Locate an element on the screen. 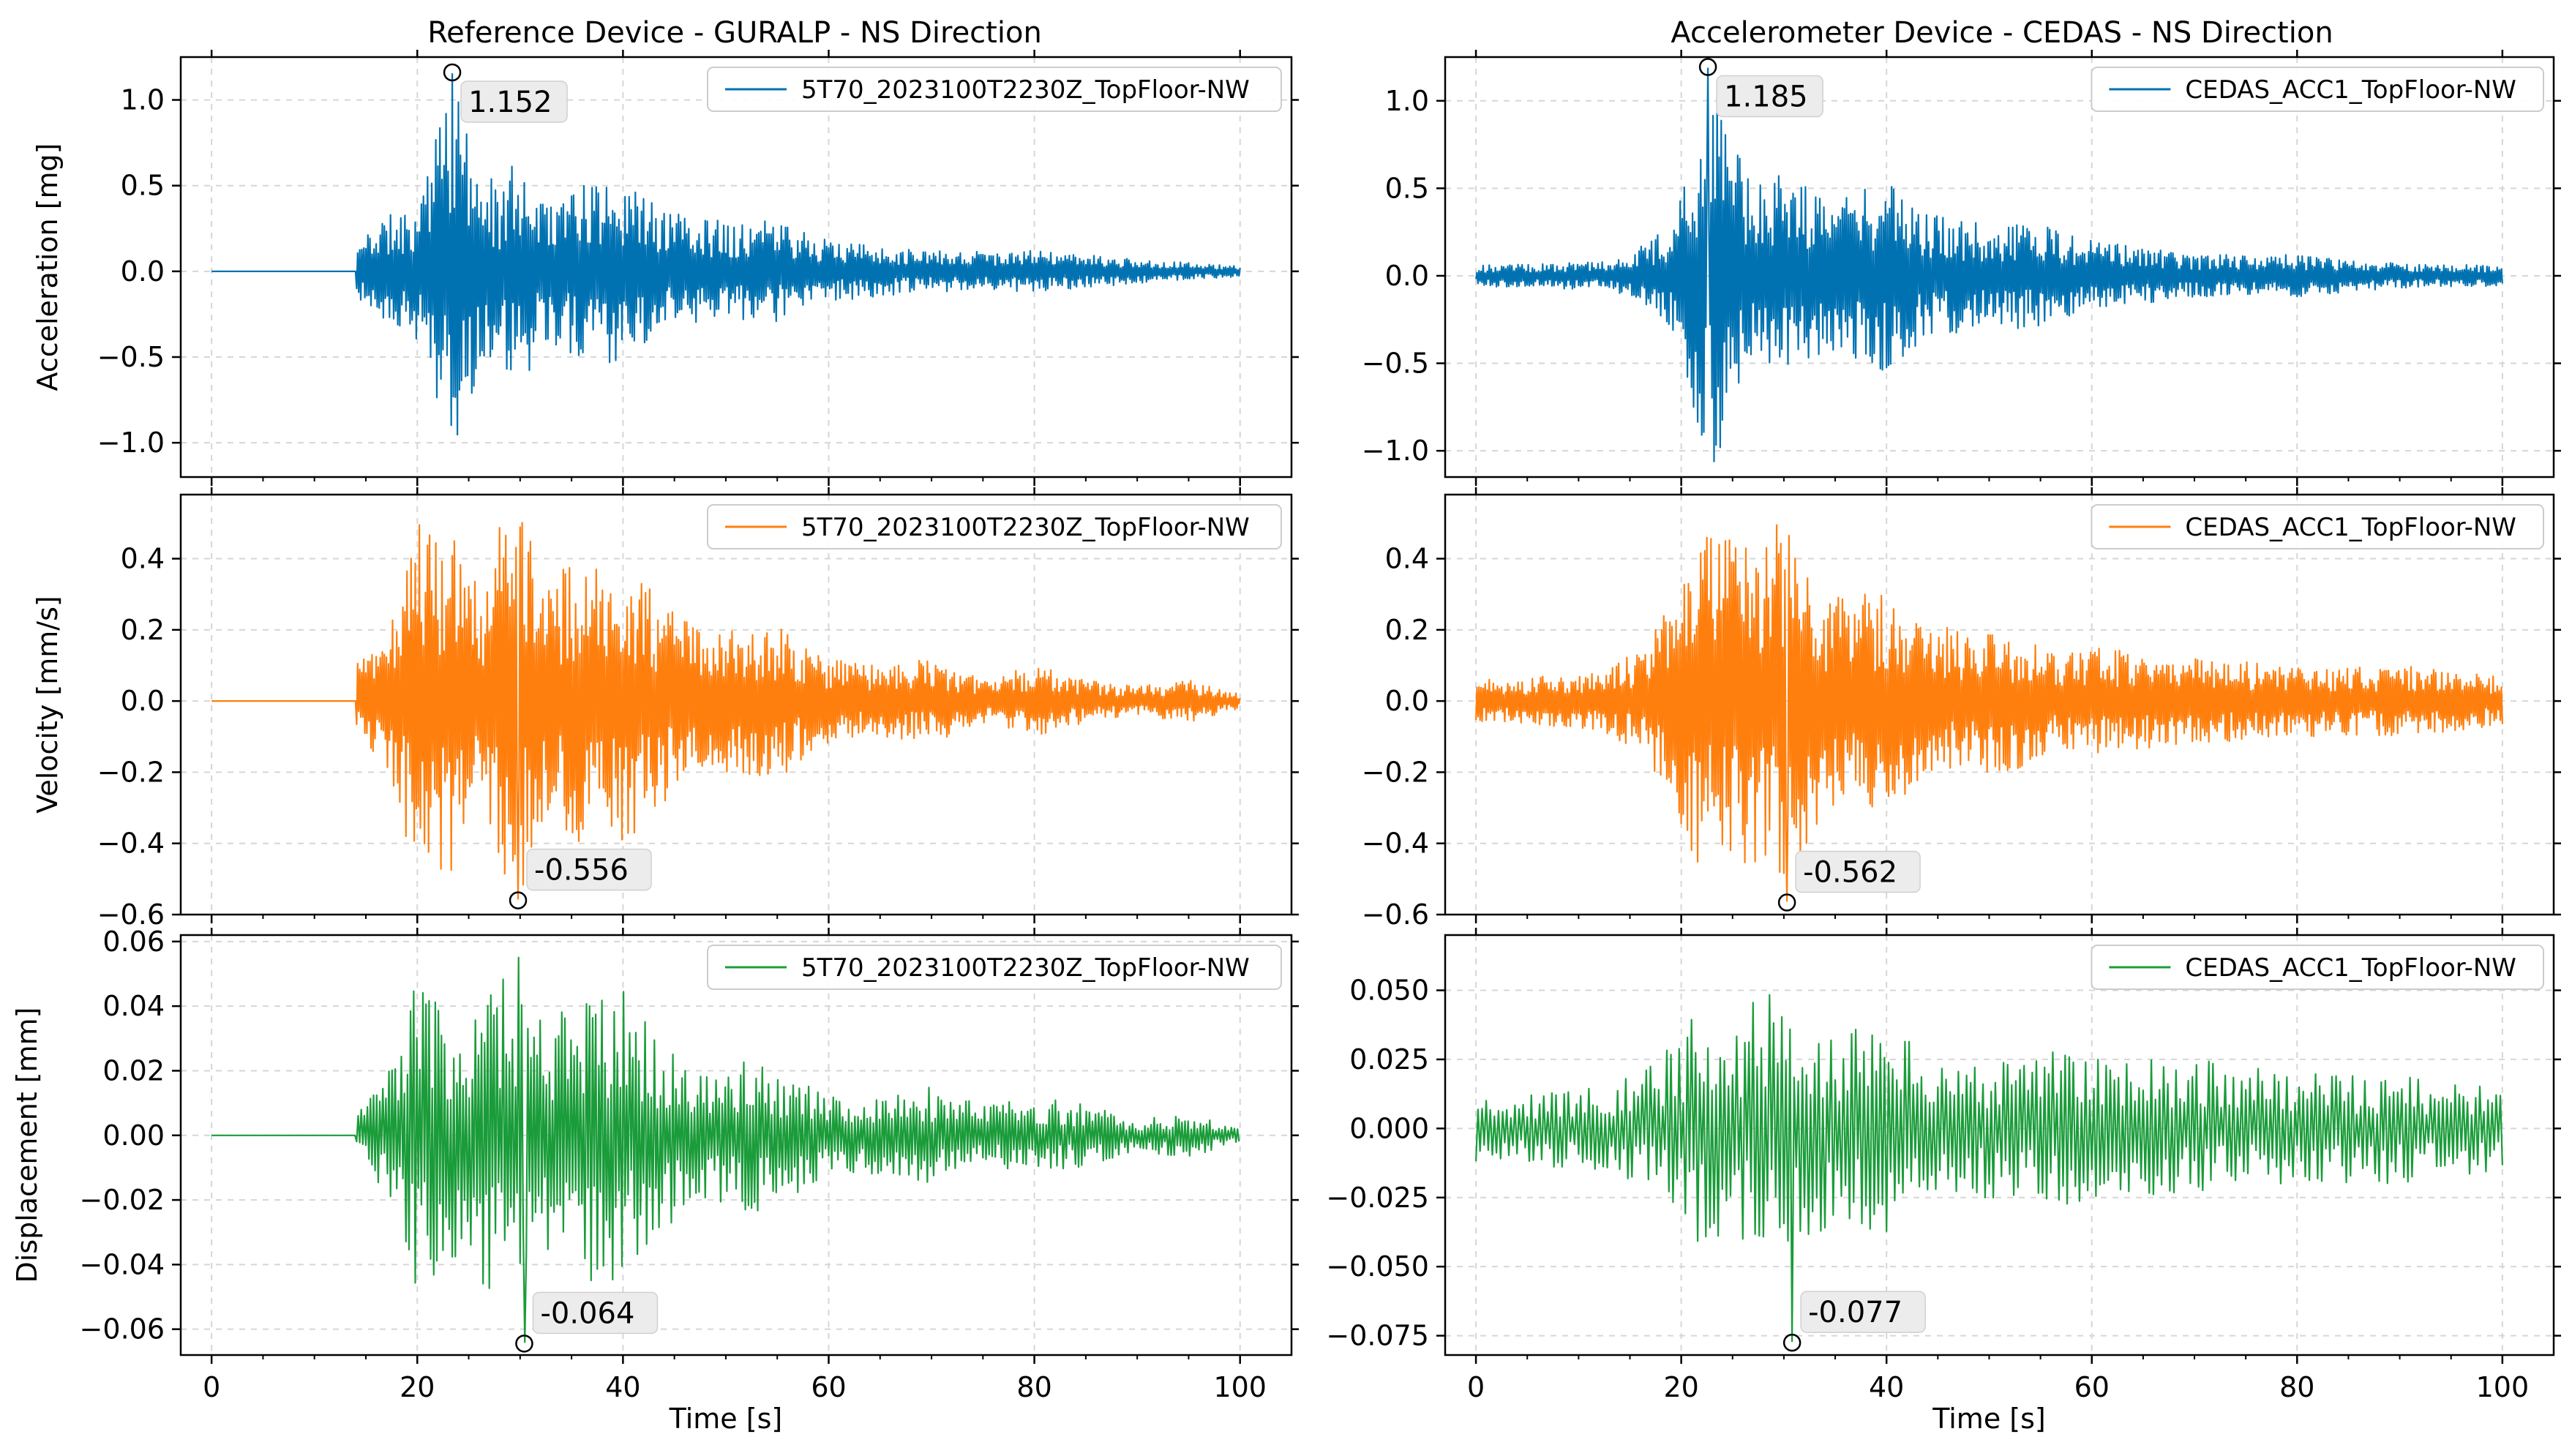 This screenshot has height=1456, width=2572. y-tick-label: −0.02 is located at coordinates (122, 1200).